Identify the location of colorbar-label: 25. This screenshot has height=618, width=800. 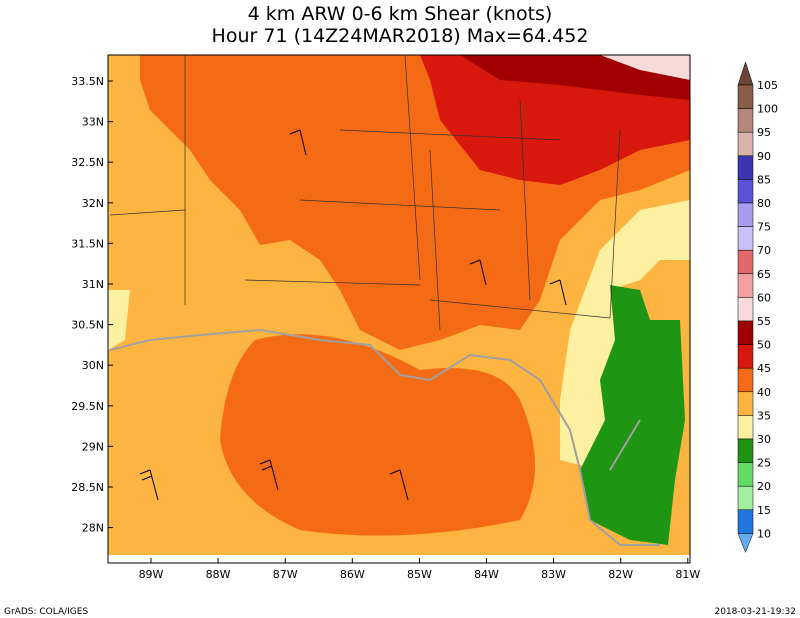
(764, 463).